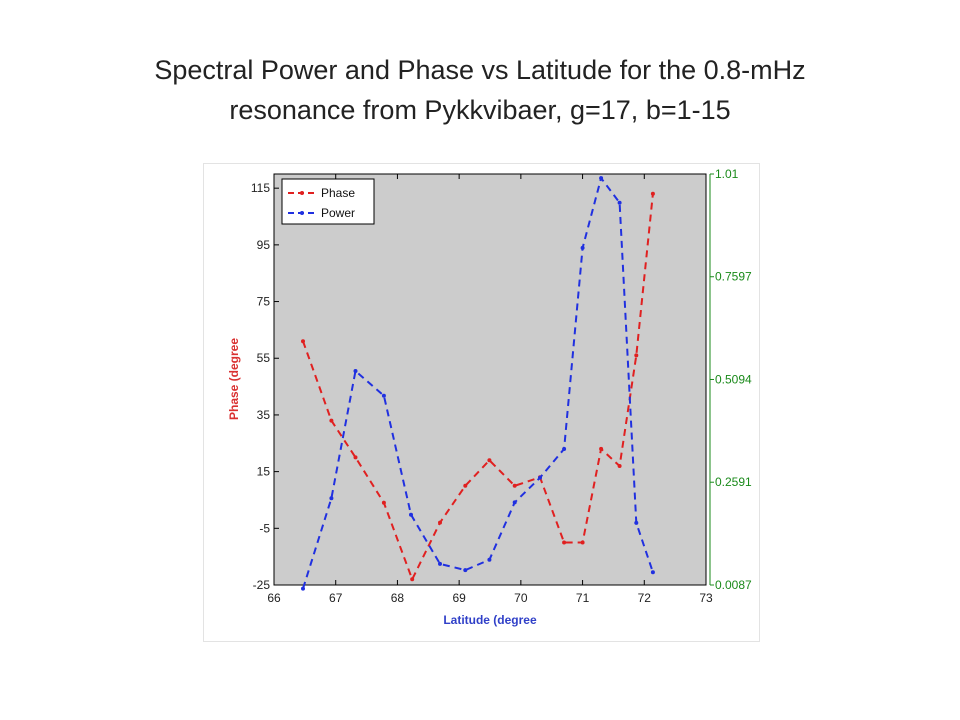 This screenshot has width=960, height=720. I want to click on legend-phase-marker, so click(302, 193).